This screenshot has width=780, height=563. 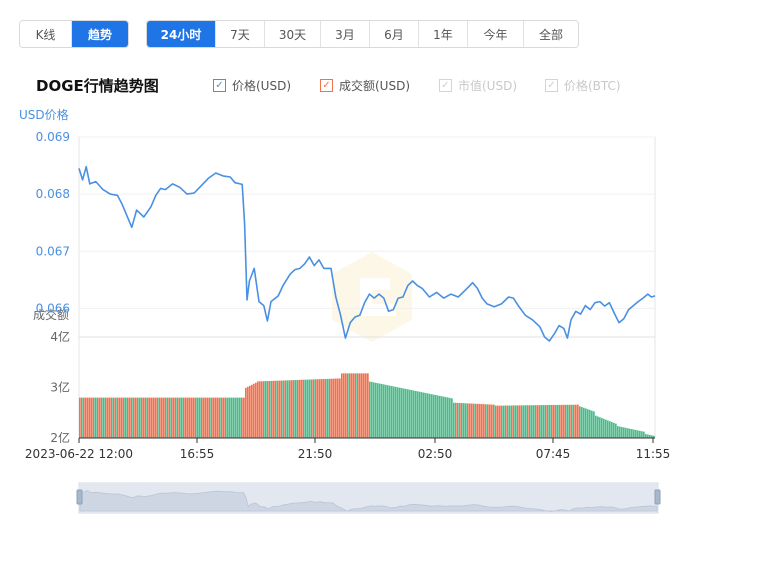 What do you see at coordinates (583, 85) in the screenshot?
I see `legend-price-btc: ✓ 价格(BTC)` at bounding box center [583, 85].